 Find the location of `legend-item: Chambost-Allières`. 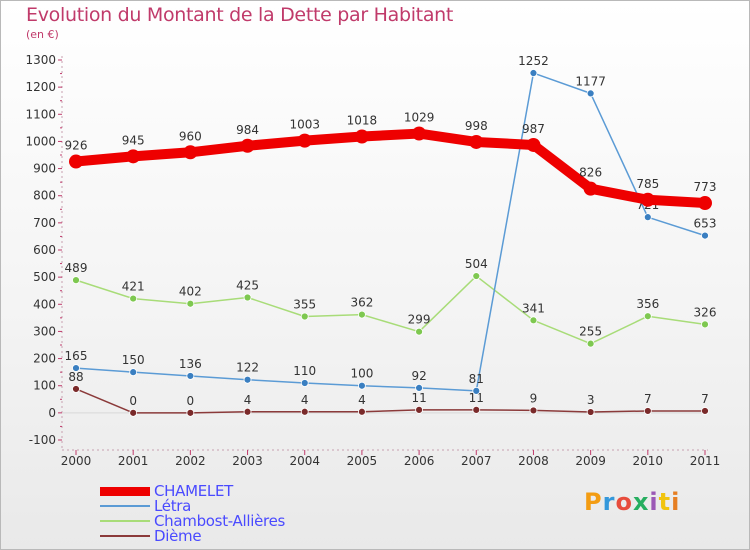

legend-item: Chambost-Allières is located at coordinates (230, 521).